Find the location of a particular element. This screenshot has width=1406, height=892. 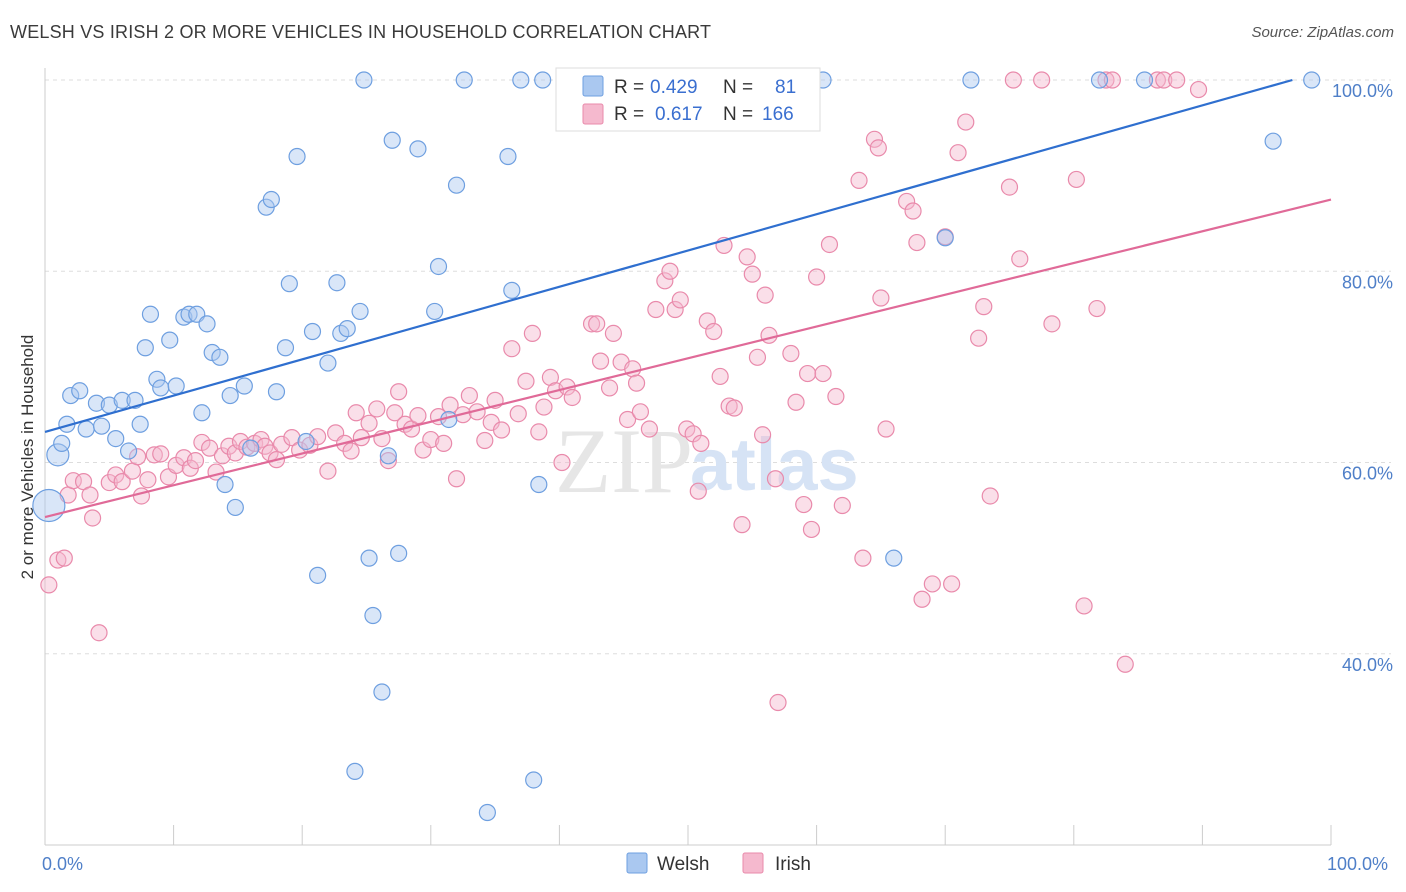

legend-irish-r-value: 0.617 is located at coordinates (679, 114).